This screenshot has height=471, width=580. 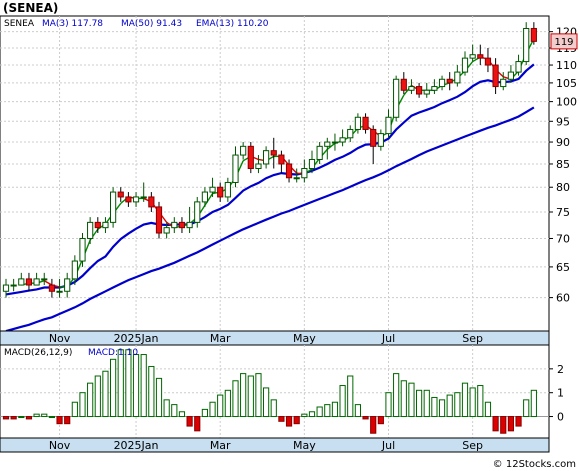 What do you see at coordinates (563, 298) in the screenshot?
I see `price-y-tick-label: 60` at bounding box center [563, 298].